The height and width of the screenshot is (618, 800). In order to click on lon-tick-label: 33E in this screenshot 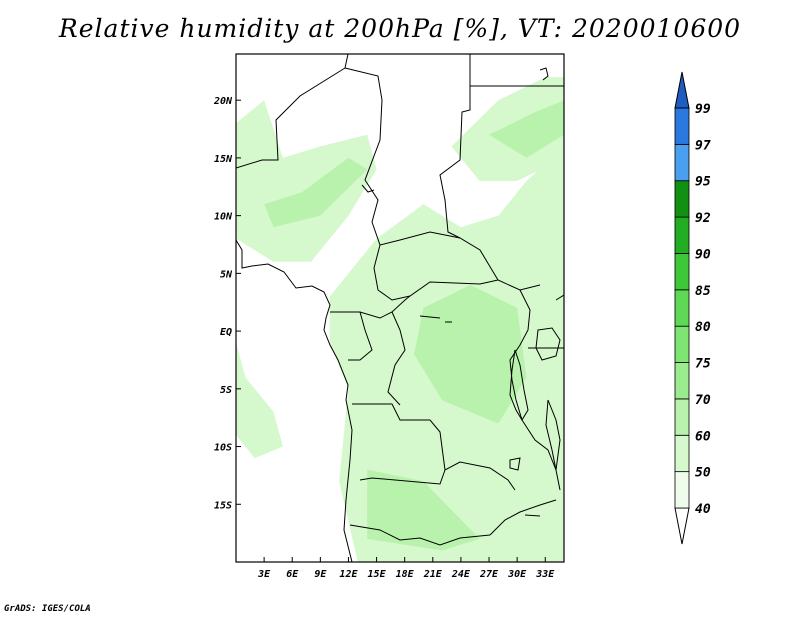, I will do `click(545, 574)`.